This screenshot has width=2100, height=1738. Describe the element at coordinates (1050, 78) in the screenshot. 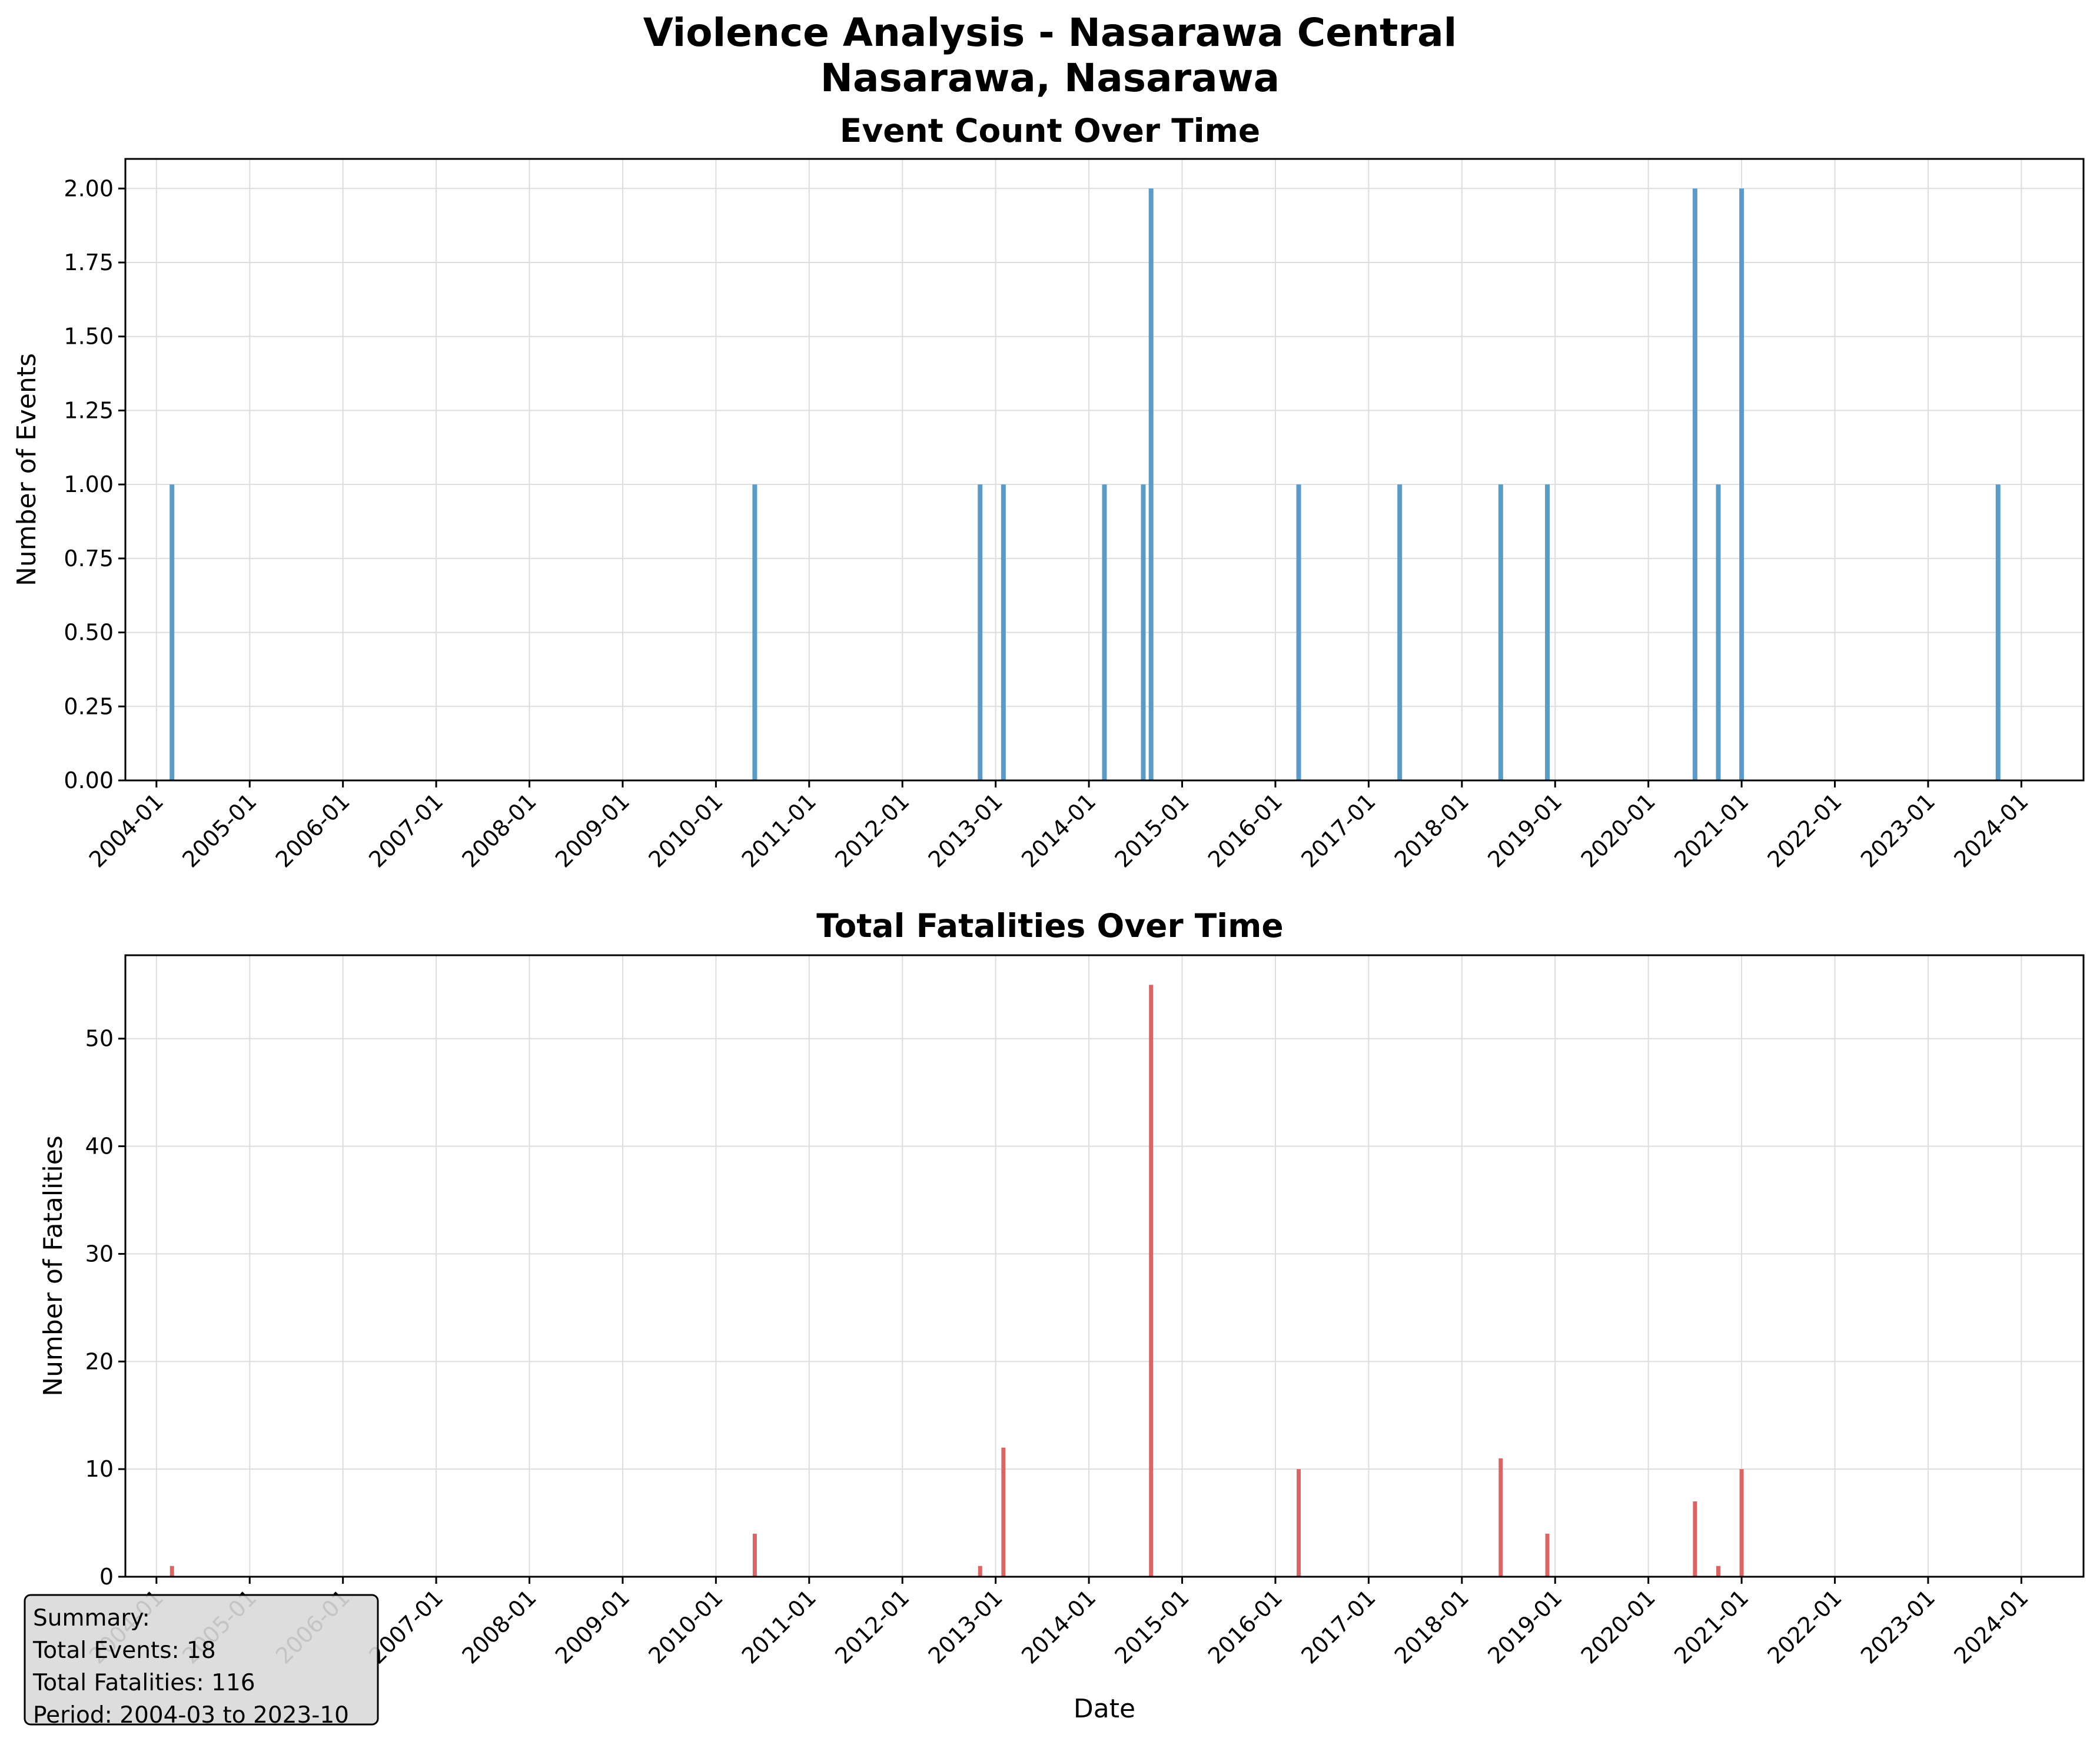

I see `figure-title-line-2: Nasarawa, Nasarawa` at that location.